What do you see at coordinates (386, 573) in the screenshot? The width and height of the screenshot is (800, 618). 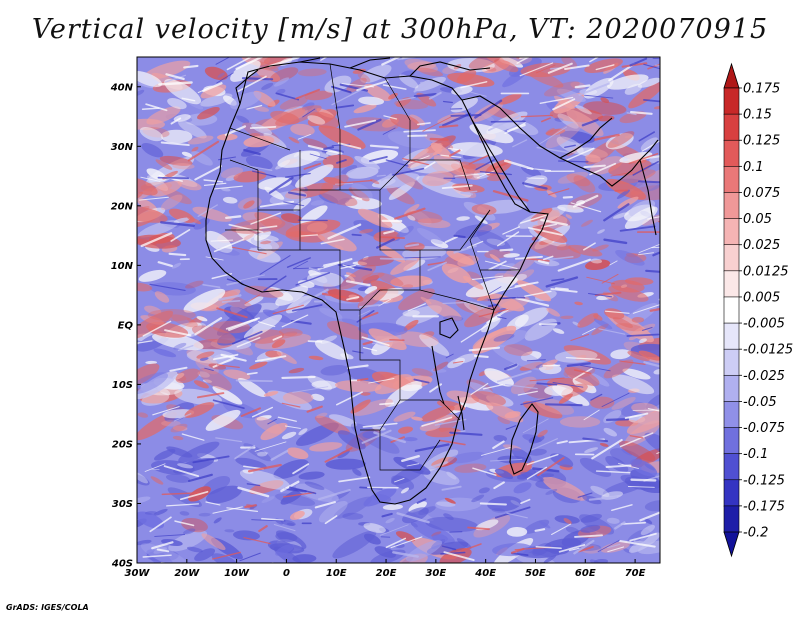 I see `lon-tick-label: 20E` at bounding box center [386, 573].